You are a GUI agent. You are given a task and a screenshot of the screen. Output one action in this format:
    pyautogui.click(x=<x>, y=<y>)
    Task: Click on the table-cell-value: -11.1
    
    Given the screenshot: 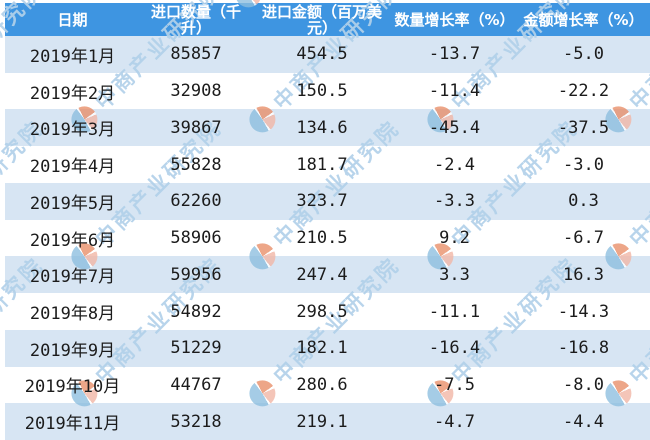 What is the action you would take?
    pyautogui.click(x=454, y=311)
    